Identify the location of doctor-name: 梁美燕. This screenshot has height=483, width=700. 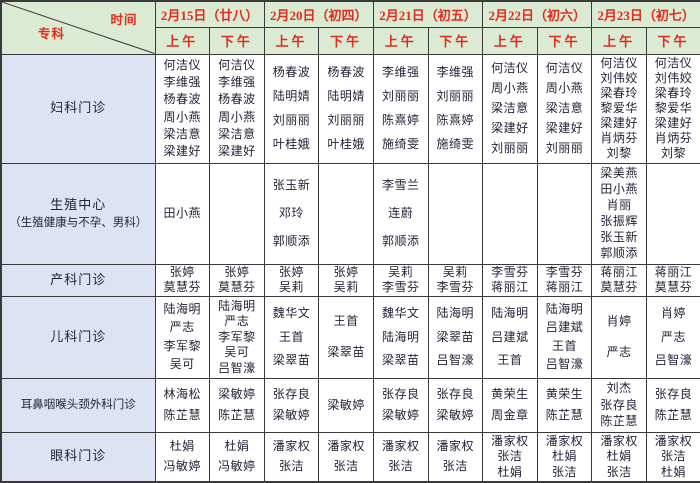
(619, 173).